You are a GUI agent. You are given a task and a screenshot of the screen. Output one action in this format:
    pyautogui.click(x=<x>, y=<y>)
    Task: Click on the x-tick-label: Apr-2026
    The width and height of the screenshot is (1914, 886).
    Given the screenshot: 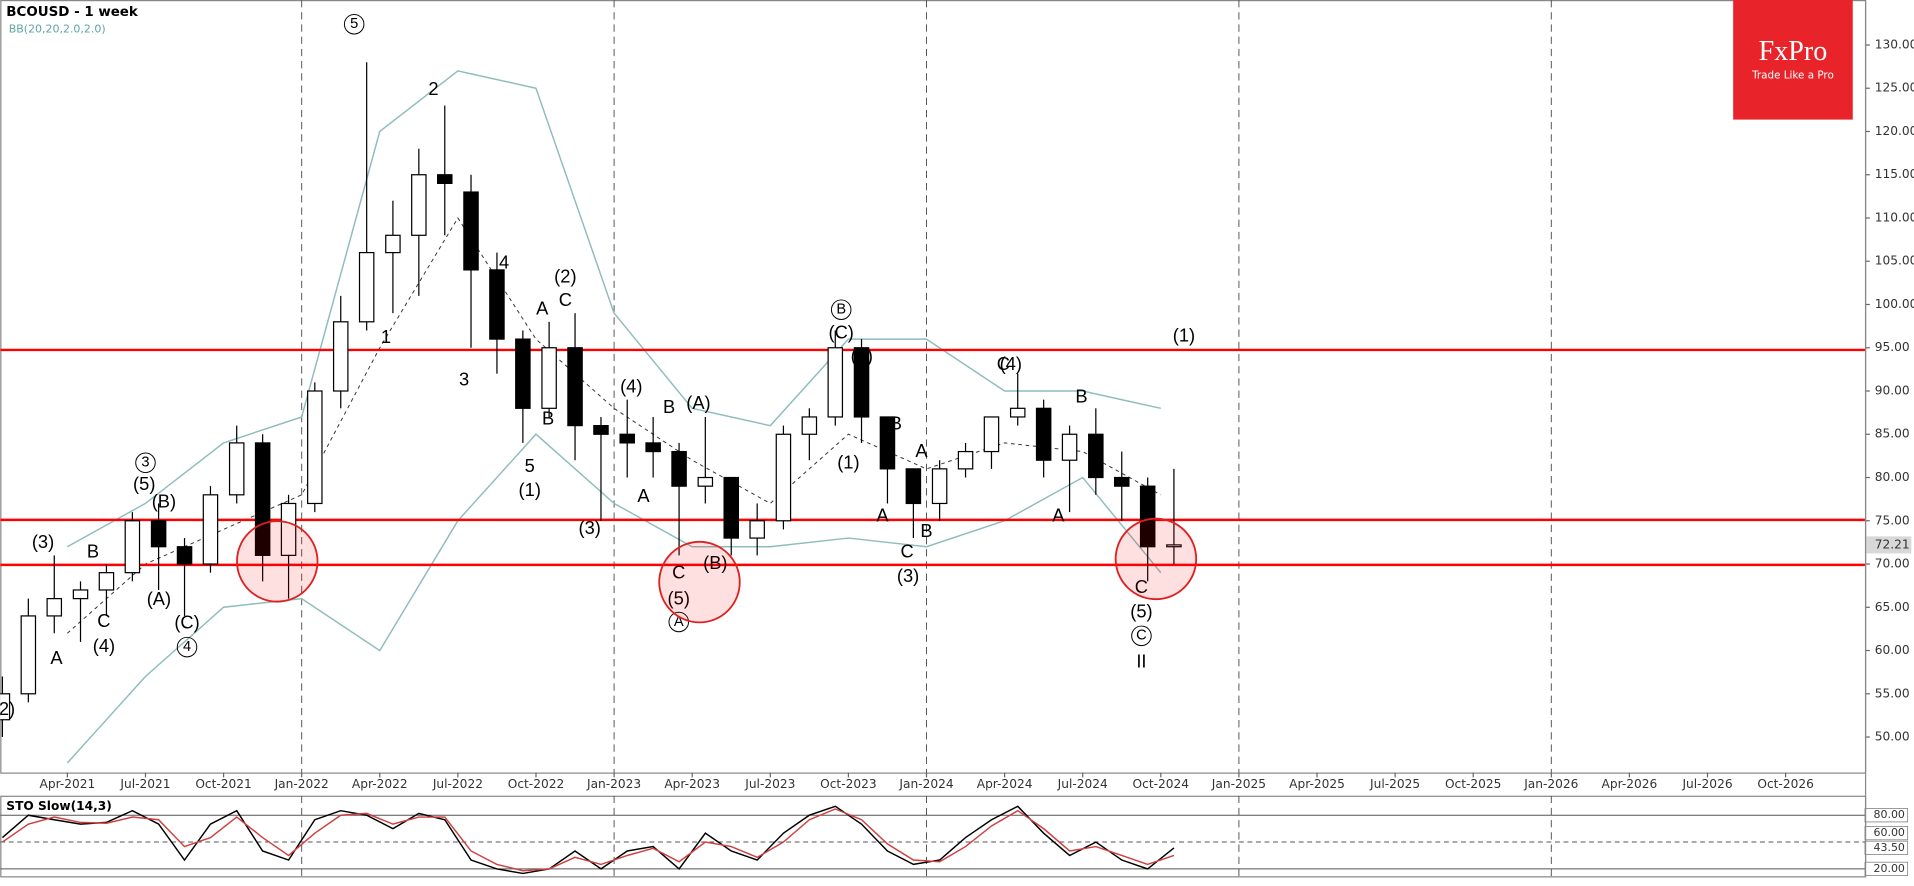 What is the action you would take?
    pyautogui.click(x=1630, y=784)
    